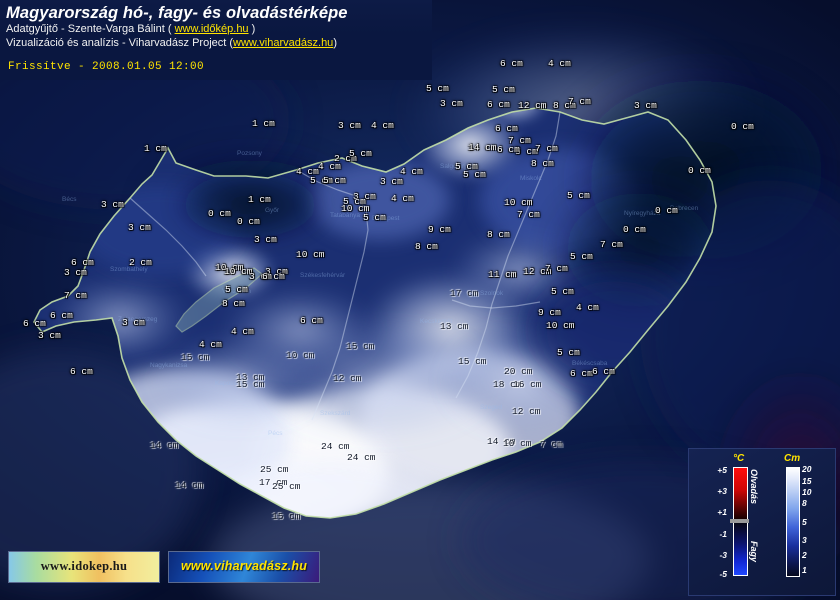 This screenshot has height=600, width=840. I want to click on banner-idokep-text: www.idokep.hu, so click(84, 566).